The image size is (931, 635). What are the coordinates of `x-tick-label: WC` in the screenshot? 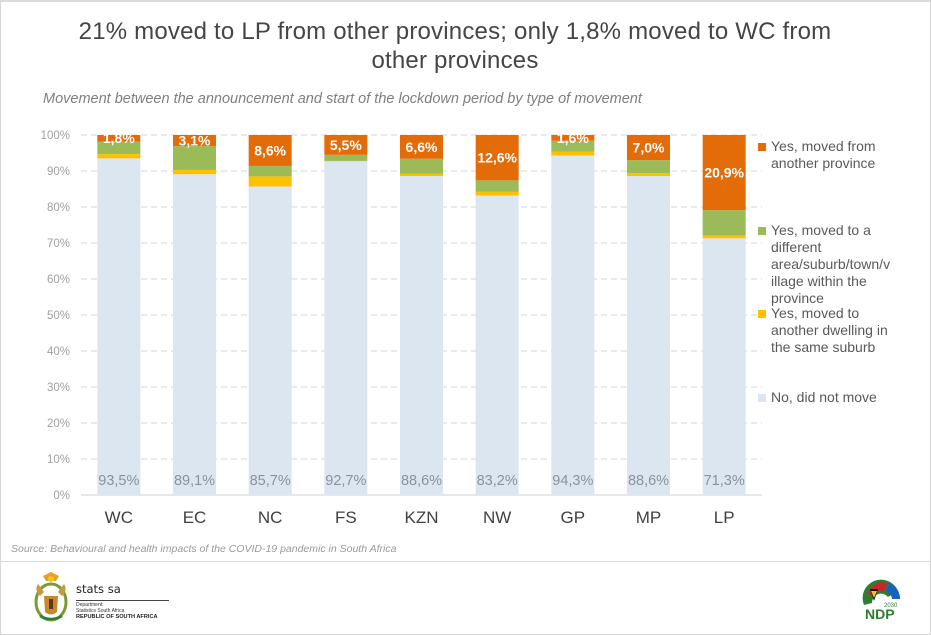 It's located at (119, 517).